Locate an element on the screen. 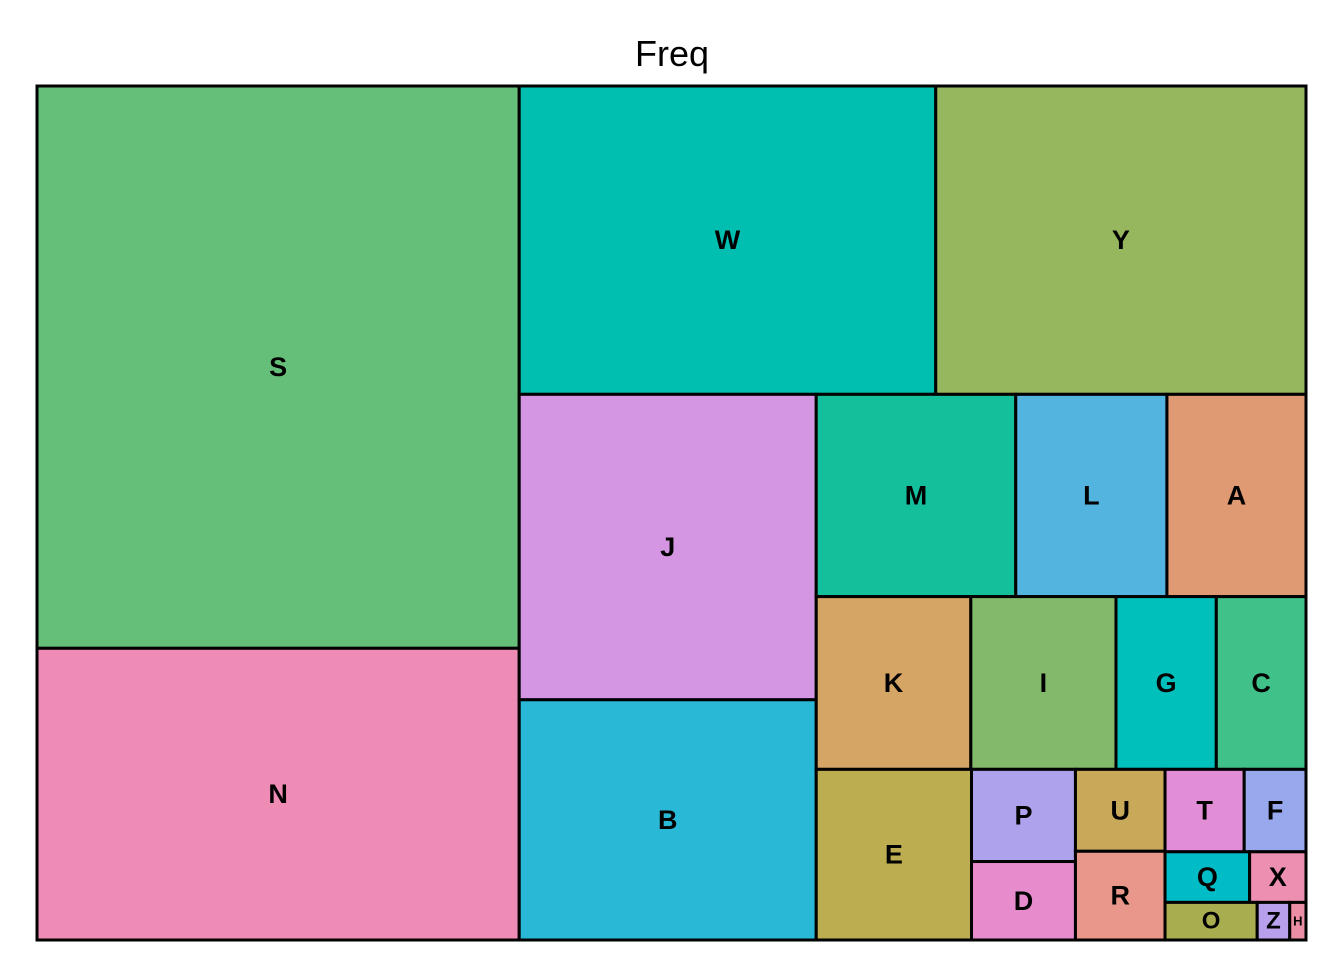 The height and width of the screenshot is (960, 1344). treemap-label-O: O is located at coordinates (1211, 921).